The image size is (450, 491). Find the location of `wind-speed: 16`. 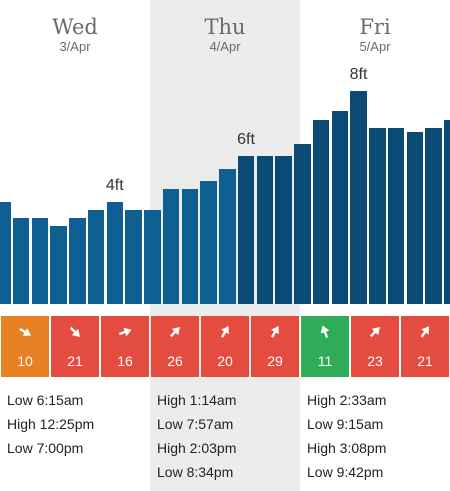

wind-speed: 16 is located at coordinates (125, 361).